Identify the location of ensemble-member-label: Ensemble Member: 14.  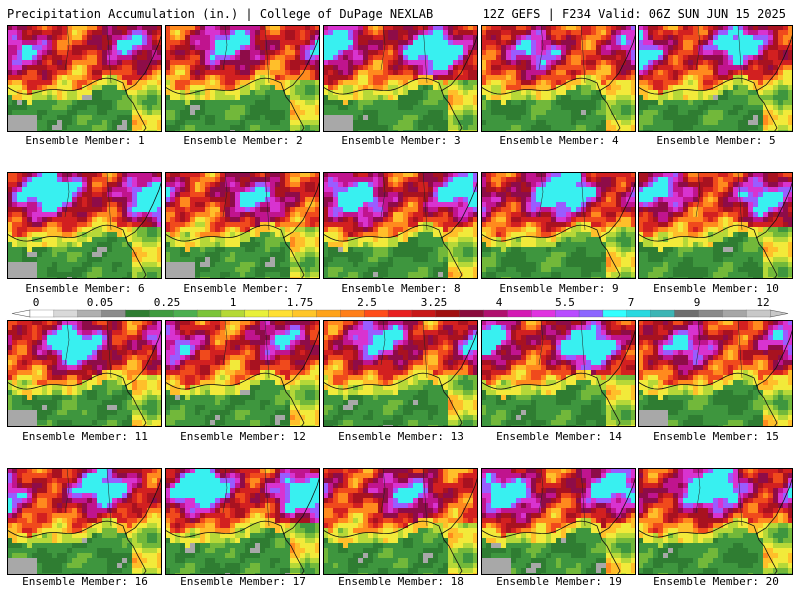
(559, 436).